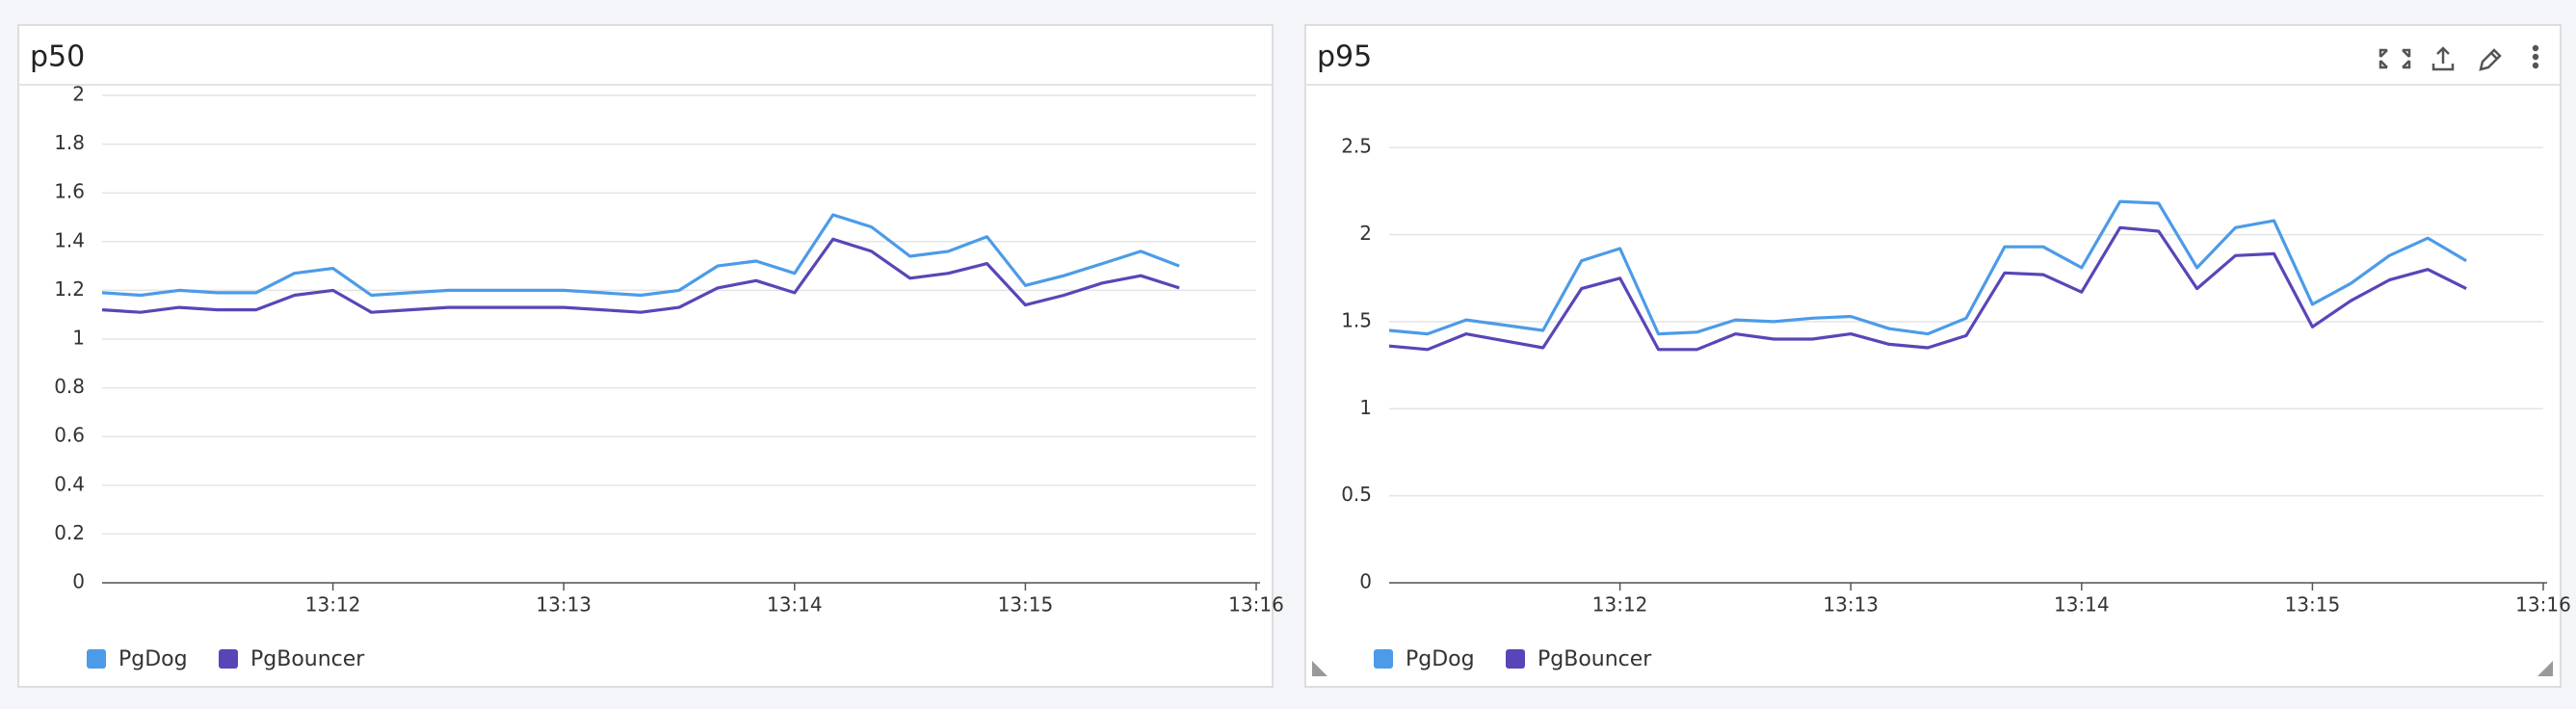 The width and height of the screenshot is (2576, 709). Describe the element at coordinates (57, 57) in the screenshot. I see `panel-title: p50` at that location.